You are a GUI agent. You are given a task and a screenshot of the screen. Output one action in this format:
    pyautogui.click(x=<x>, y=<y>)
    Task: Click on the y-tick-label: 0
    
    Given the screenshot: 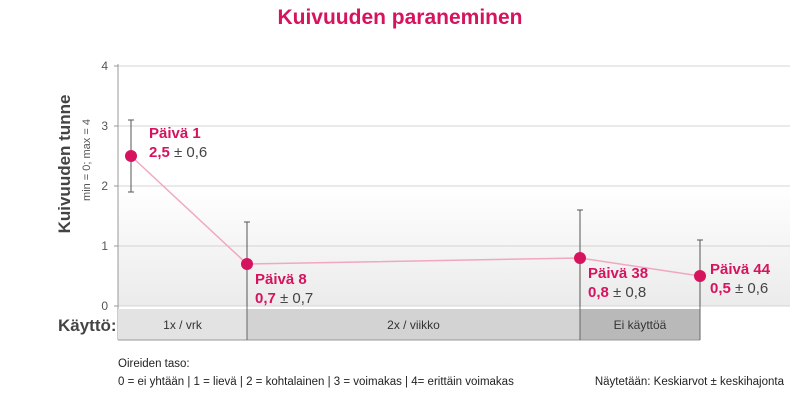 What is the action you would take?
    pyautogui.click(x=104, y=306)
    